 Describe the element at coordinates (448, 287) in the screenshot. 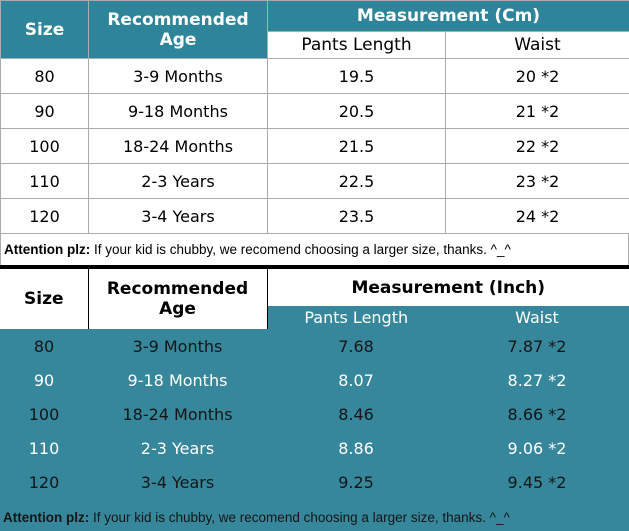

I see `measurement-inch-header: Measurement (Inch)` at that location.